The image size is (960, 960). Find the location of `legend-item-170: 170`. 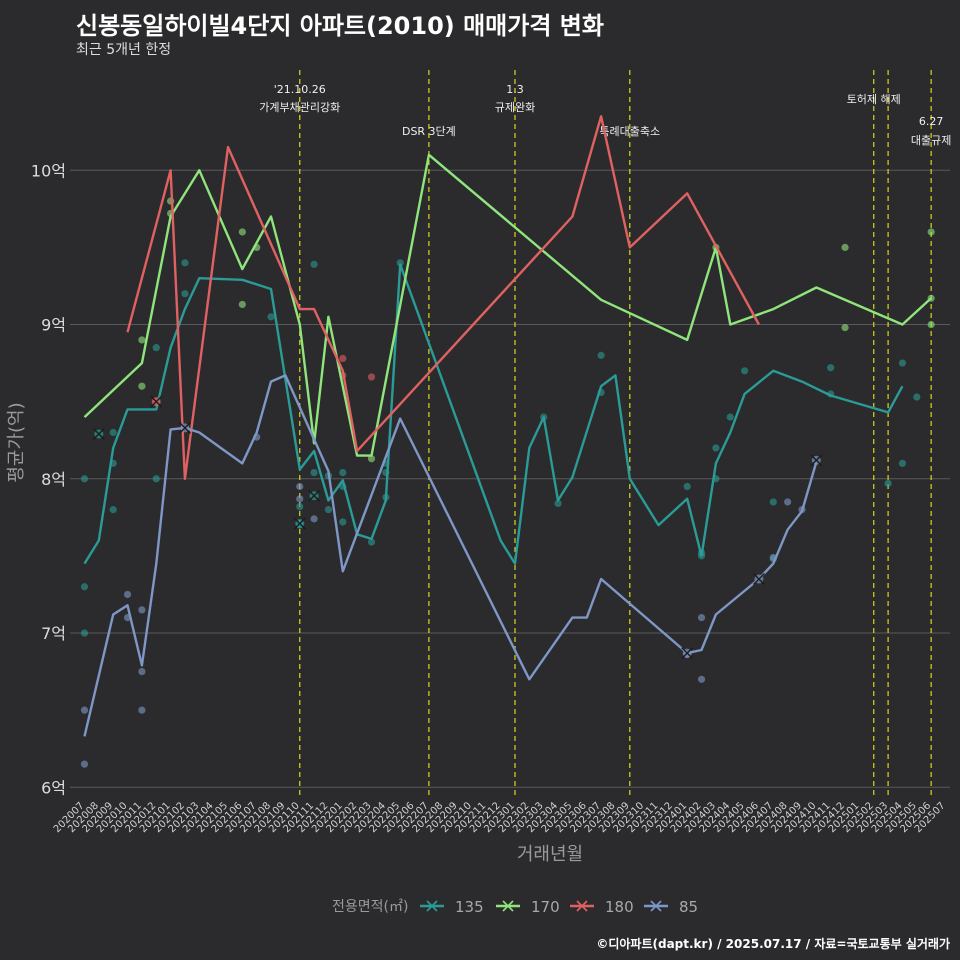

legend-item-170: 170 is located at coordinates (528, 907).